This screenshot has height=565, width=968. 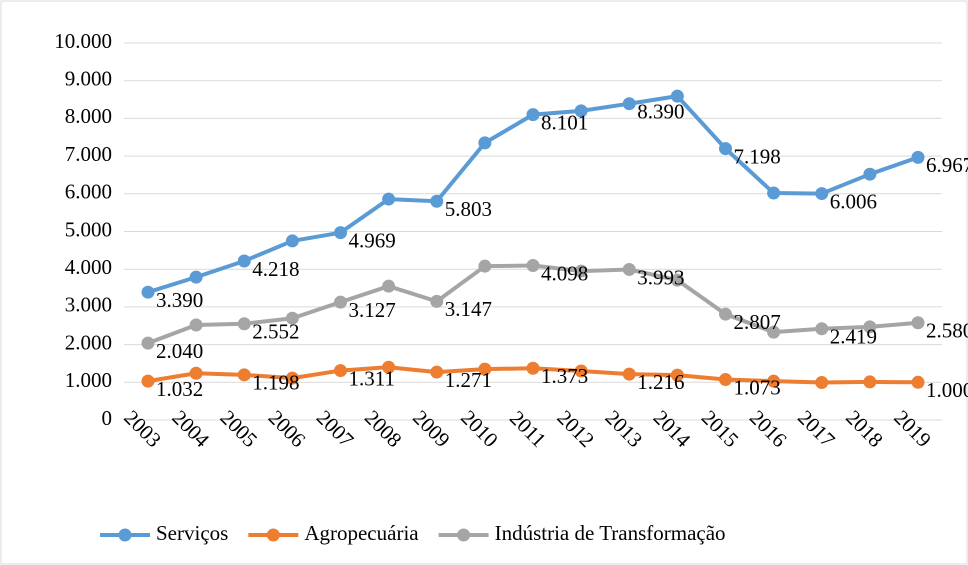 I want to click on data-label: 1.000, so click(x=947, y=390).